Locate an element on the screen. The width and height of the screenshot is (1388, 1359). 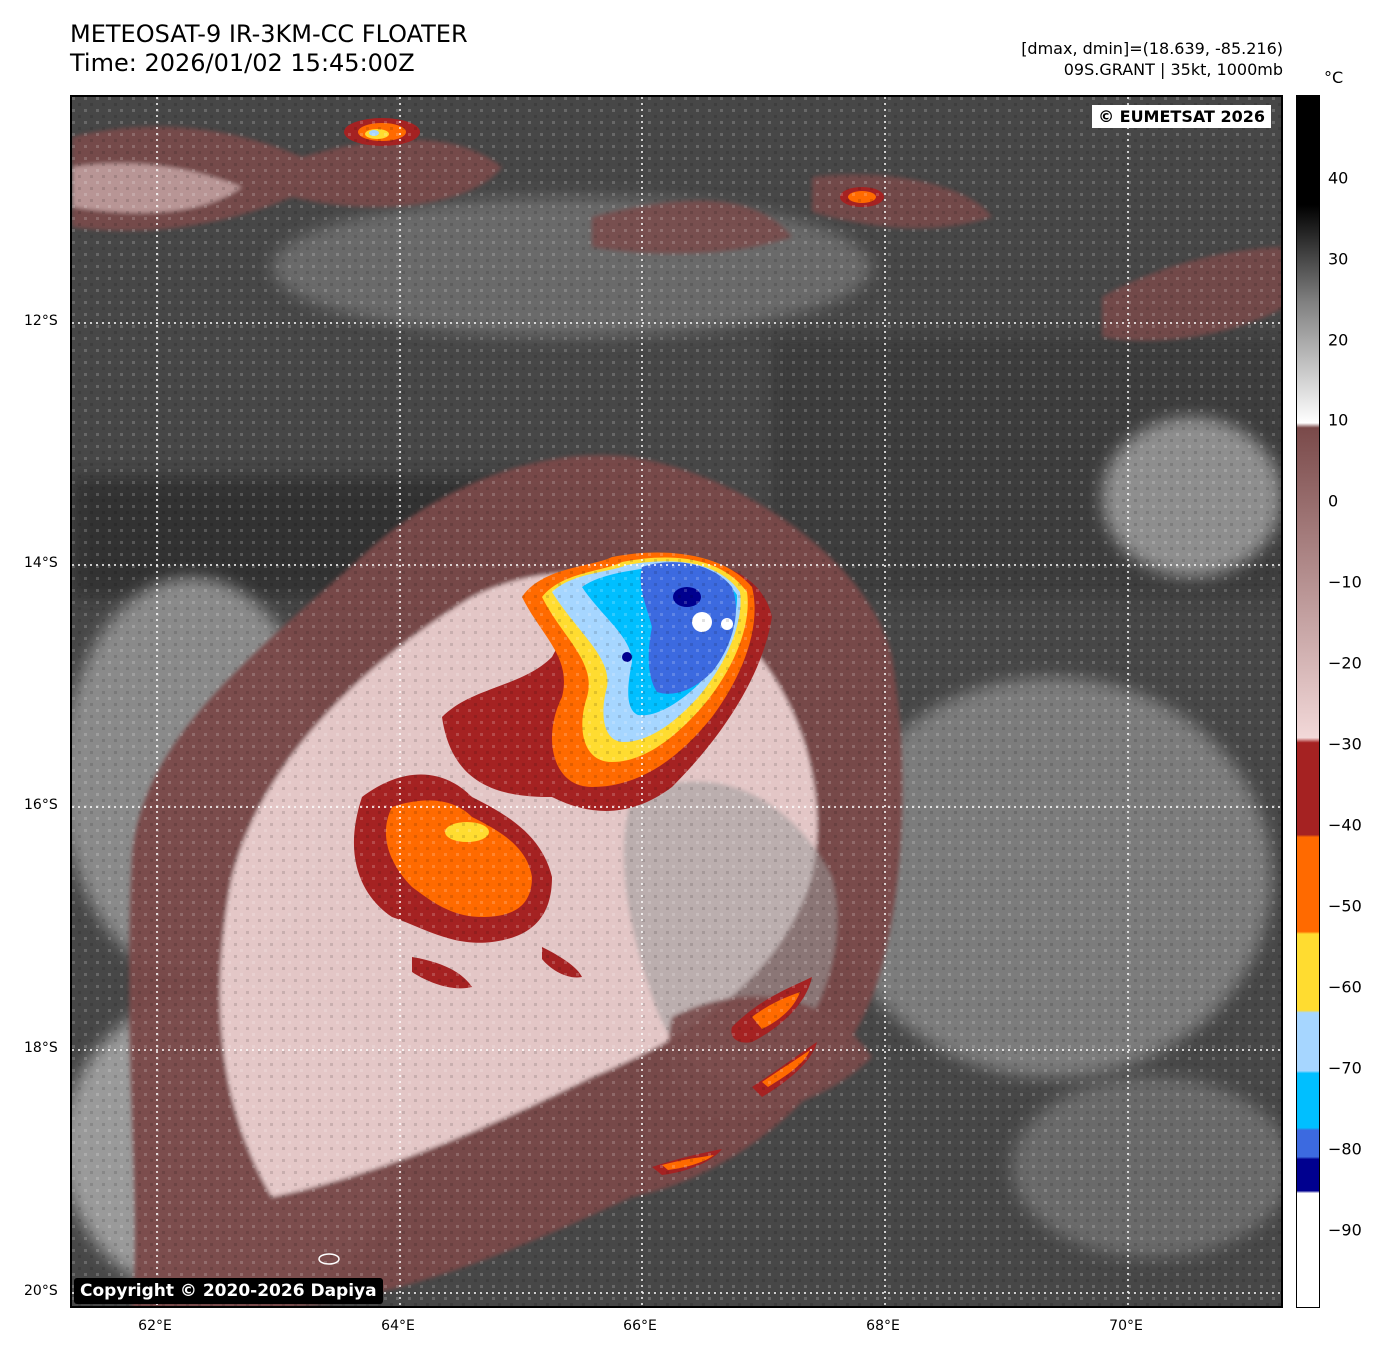
lat-label-20s: 20°S is located at coordinates (41, 1291).